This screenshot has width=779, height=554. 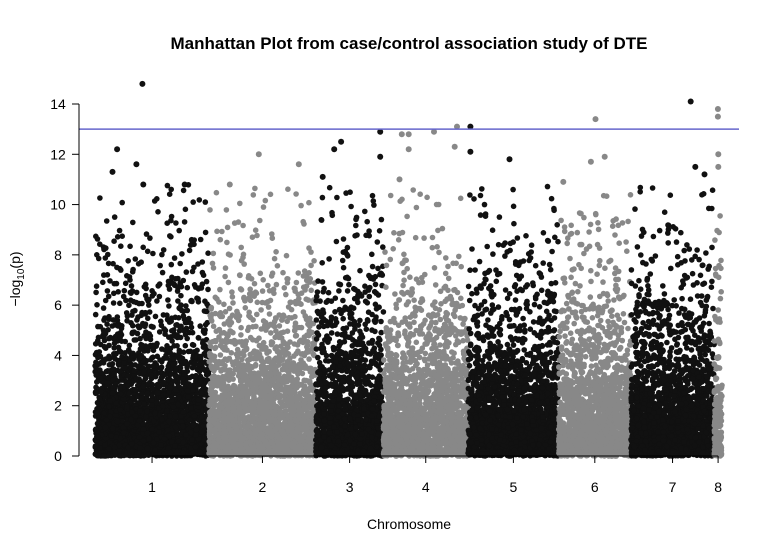 I want to click on chromosome-1-points, so click(x=152, y=320).